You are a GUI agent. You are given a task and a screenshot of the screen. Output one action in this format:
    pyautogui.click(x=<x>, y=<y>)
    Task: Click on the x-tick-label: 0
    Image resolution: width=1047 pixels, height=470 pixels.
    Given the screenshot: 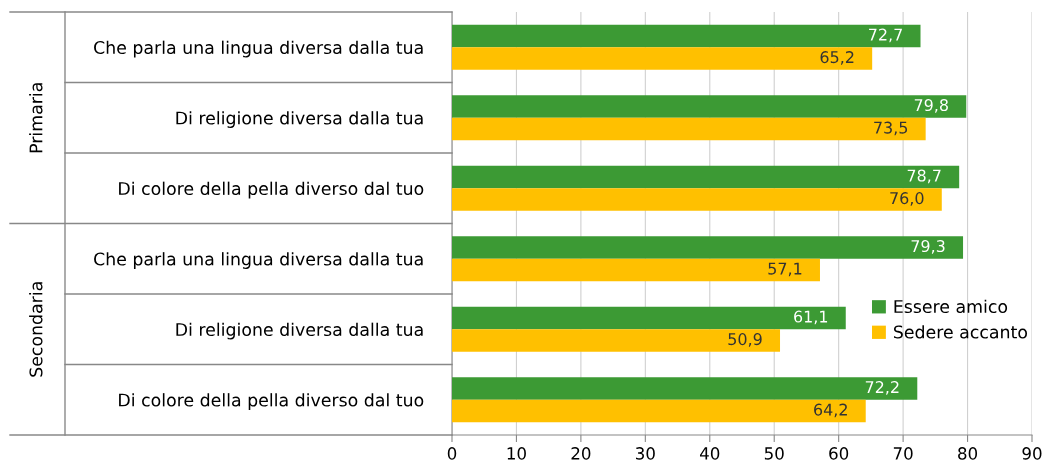 What is the action you would take?
    pyautogui.click(x=452, y=453)
    